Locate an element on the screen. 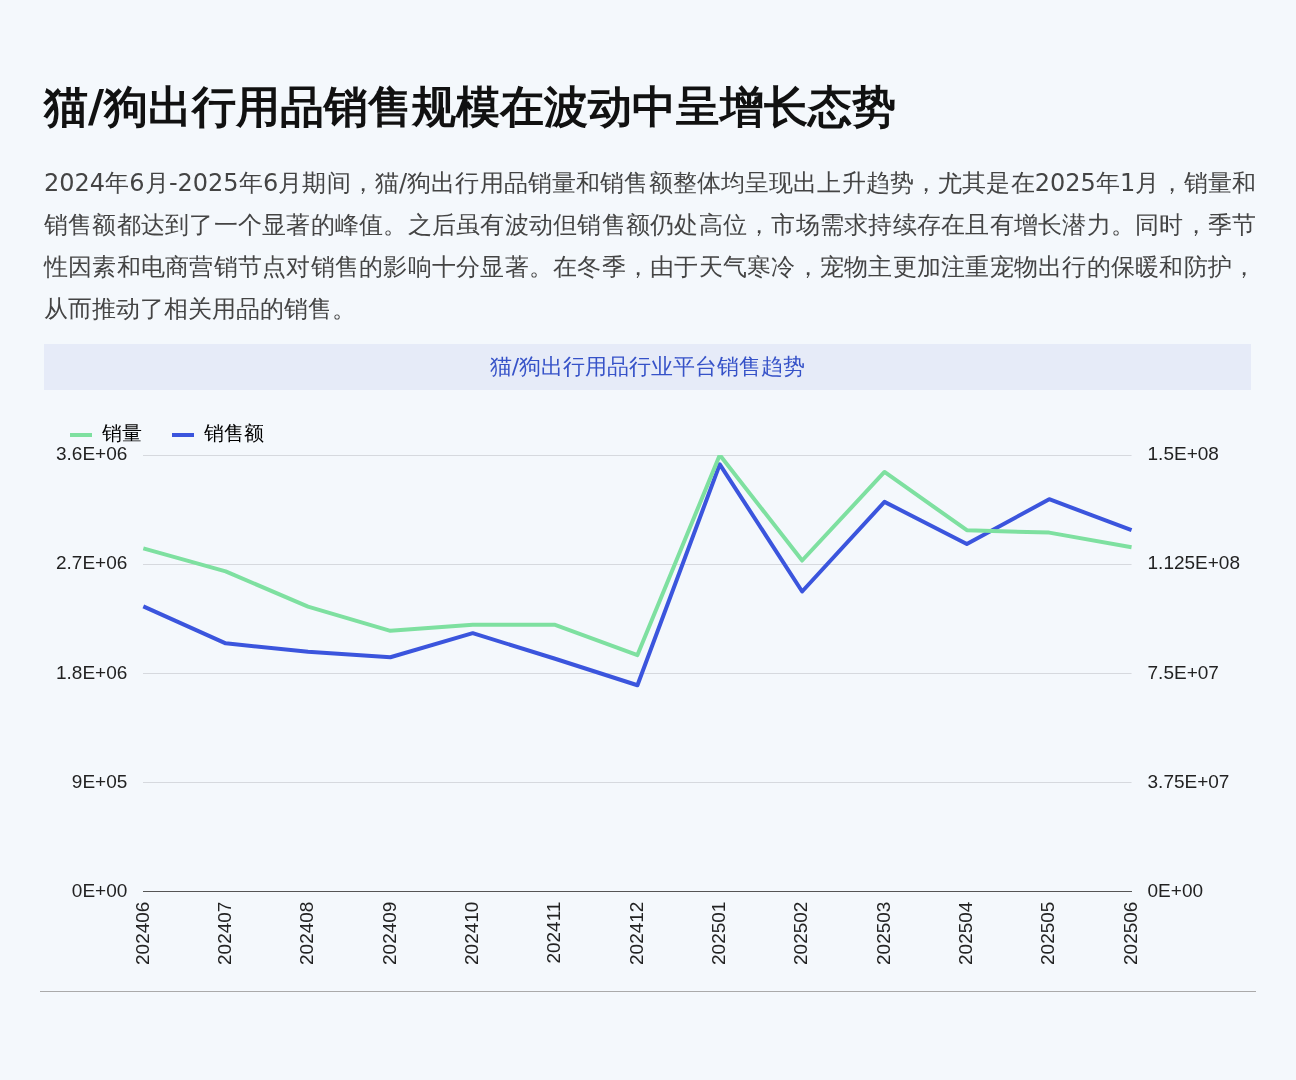 The image size is (1296, 1080). y-tick-label: 9E+05 is located at coordinates (99, 781).